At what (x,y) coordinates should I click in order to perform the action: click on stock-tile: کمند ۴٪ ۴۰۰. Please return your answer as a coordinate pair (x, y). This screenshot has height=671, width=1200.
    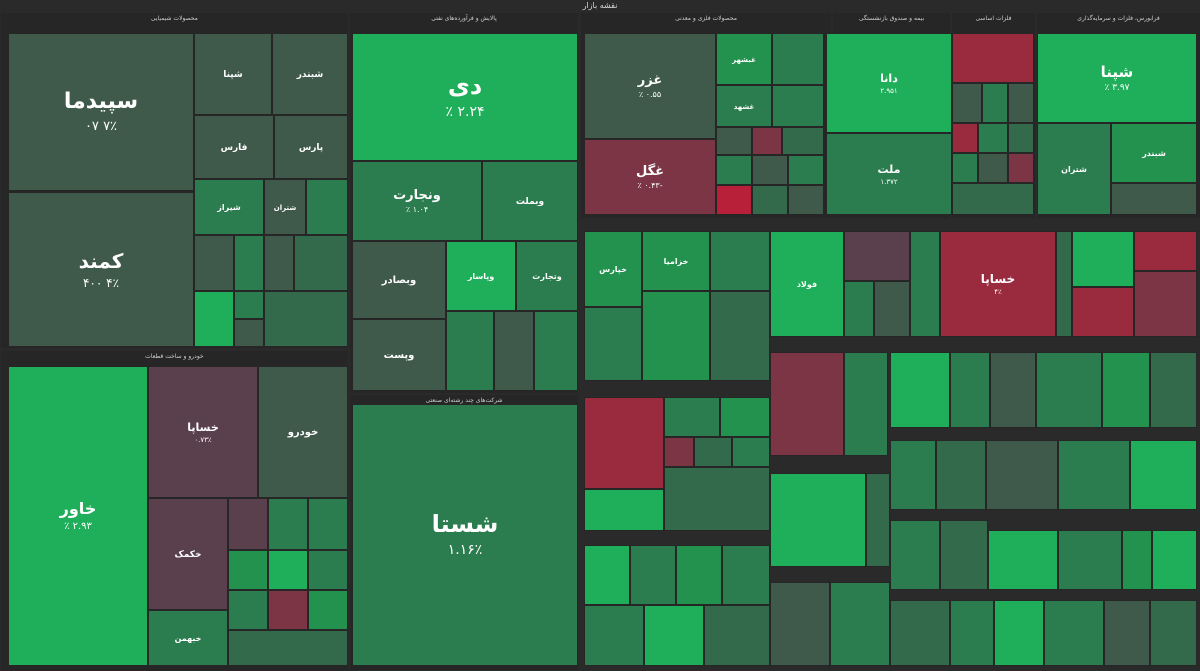
    Looking at the image, I should click on (101, 269).